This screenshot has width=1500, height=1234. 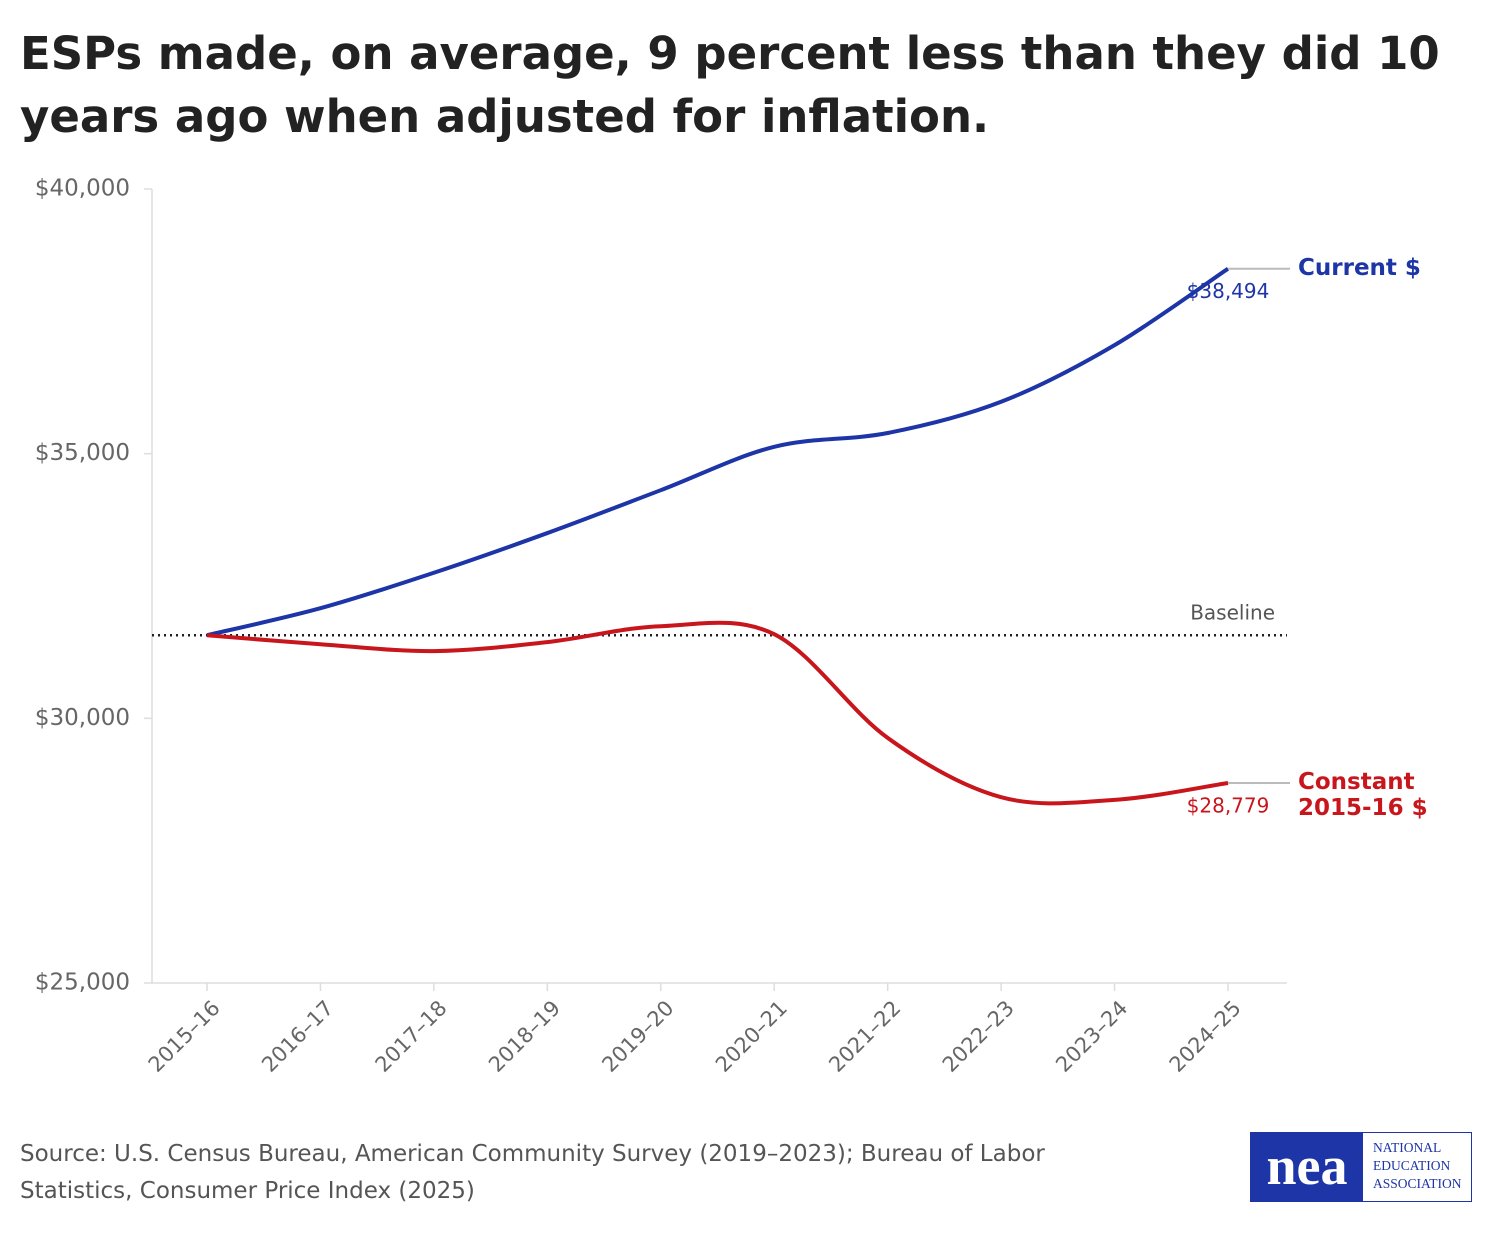 What do you see at coordinates (1091, 1036) in the screenshot?
I see `x-tick-label: 2023–24` at bounding box center [1091, 1036].